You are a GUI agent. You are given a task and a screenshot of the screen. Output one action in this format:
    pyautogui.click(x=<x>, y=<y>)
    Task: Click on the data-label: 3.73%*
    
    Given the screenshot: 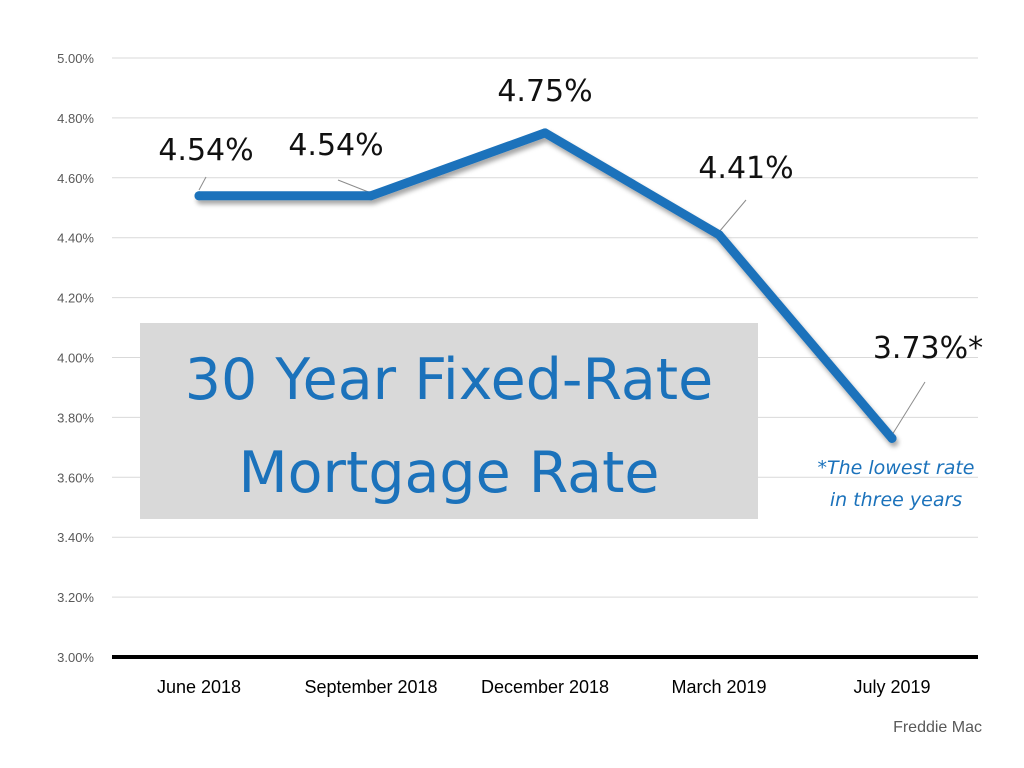 What is the action you would take?
    pyautogui.click(x=928, y=348)
    